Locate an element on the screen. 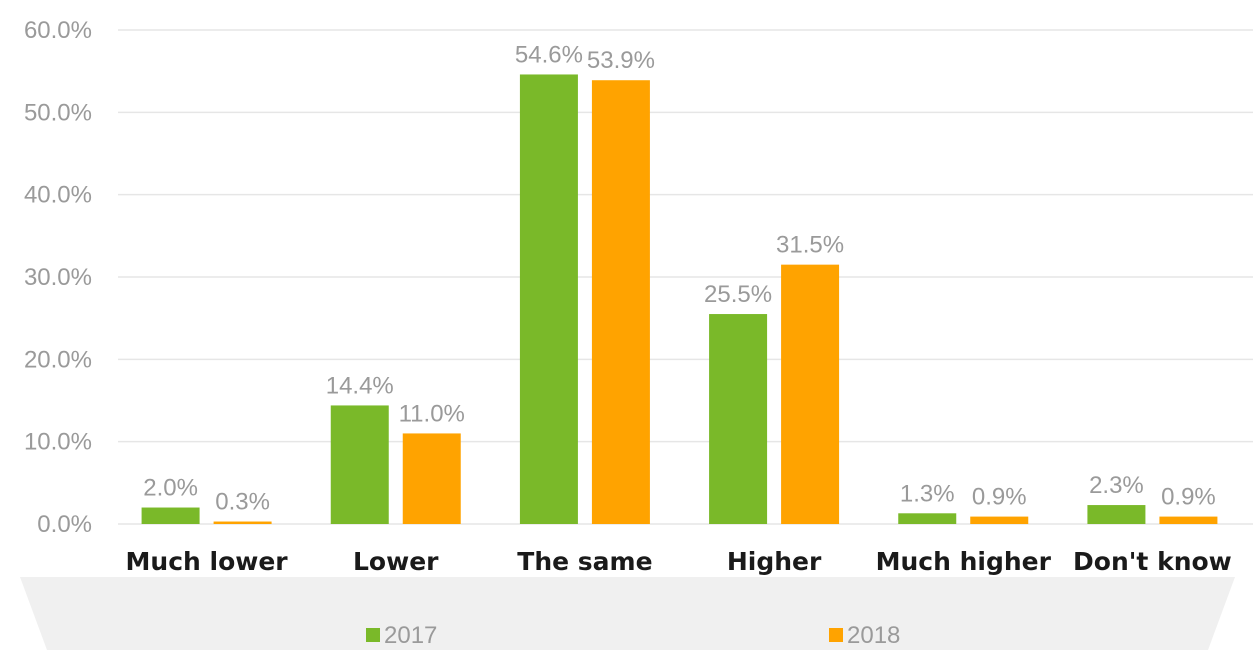 This screenshot has height=650, width=1253. data-label: 0.3% is located at coordinates (242, 502).